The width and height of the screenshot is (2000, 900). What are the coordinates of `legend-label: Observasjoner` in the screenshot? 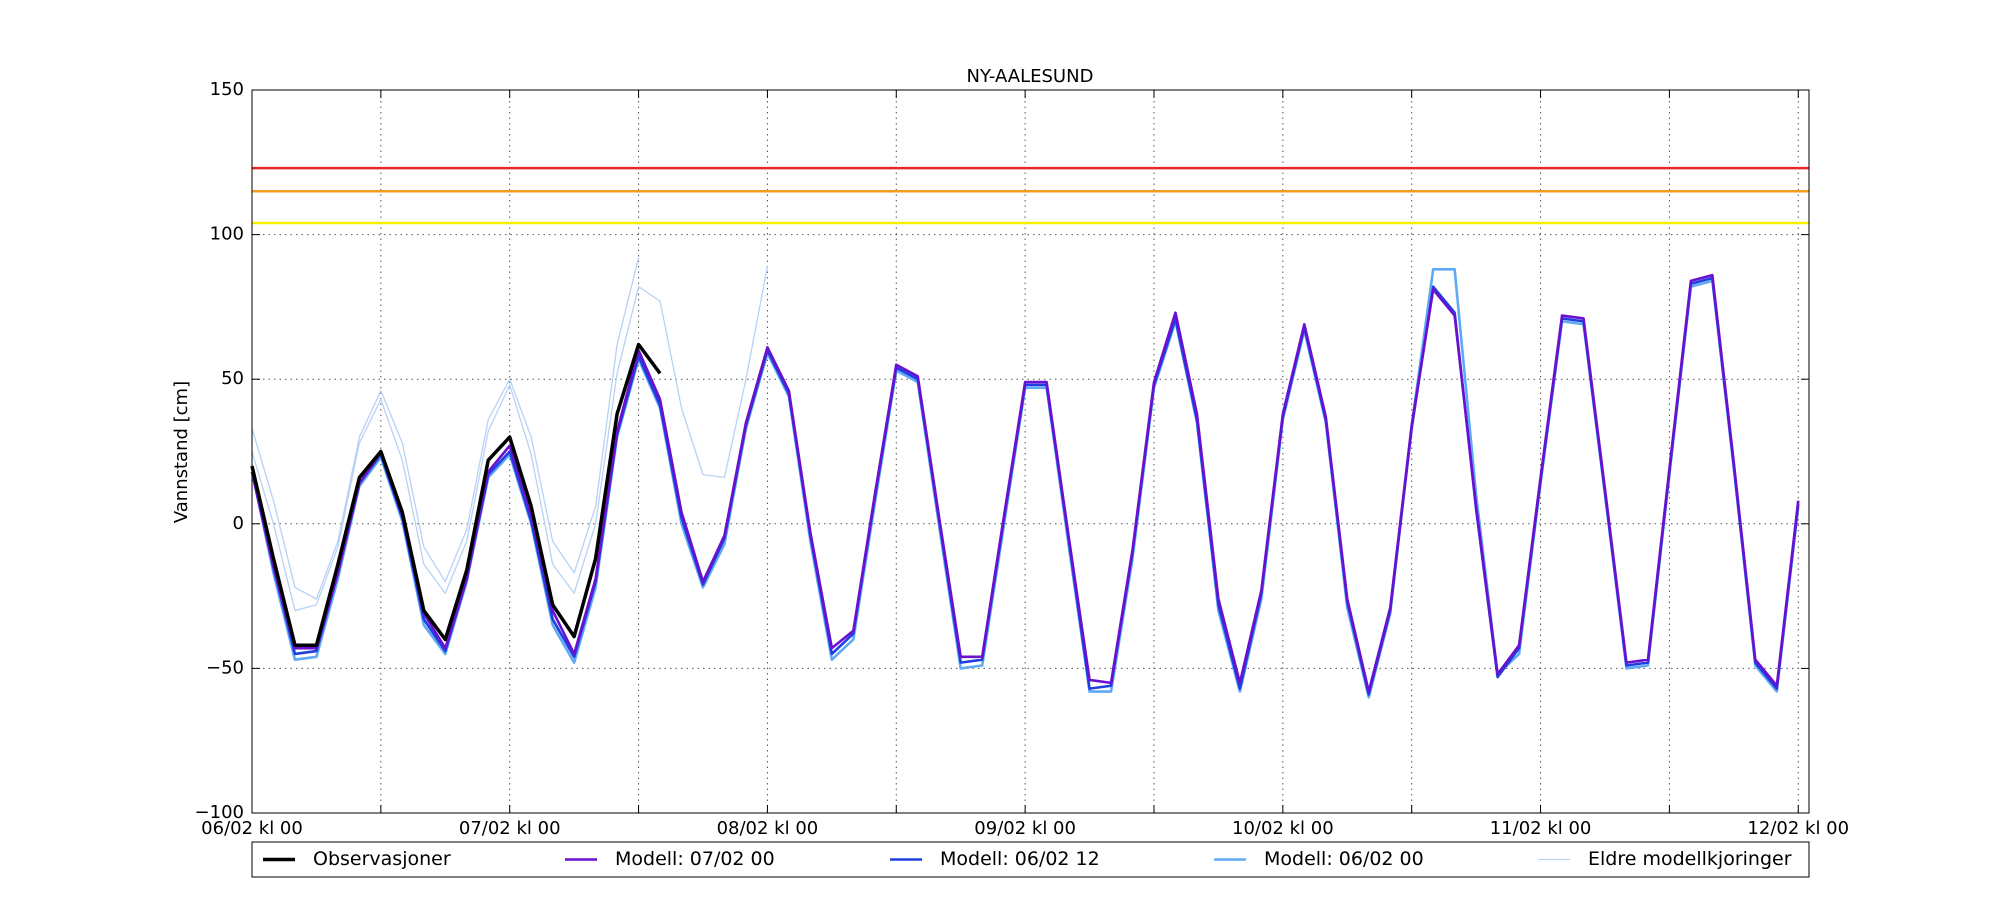 It's located at (382, 859).